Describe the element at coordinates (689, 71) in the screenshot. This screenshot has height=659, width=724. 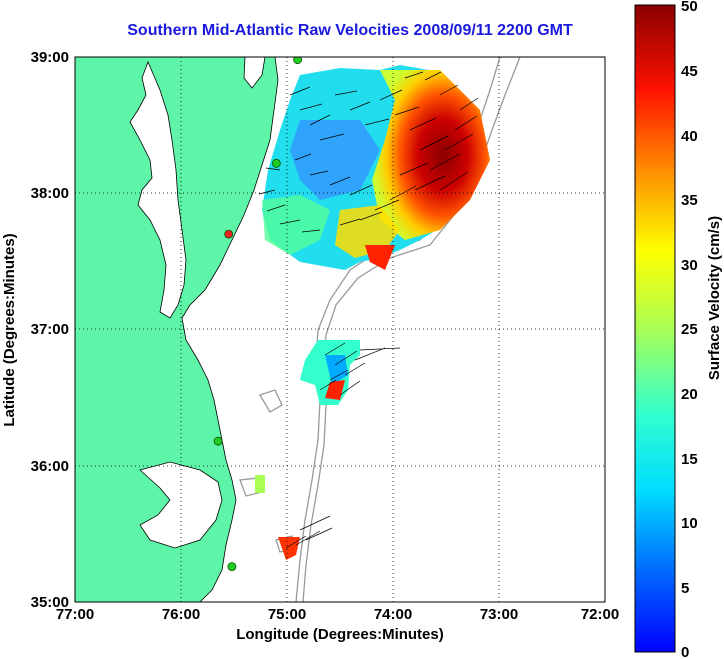
I see `colorbar-tick-label: 45` at that location.